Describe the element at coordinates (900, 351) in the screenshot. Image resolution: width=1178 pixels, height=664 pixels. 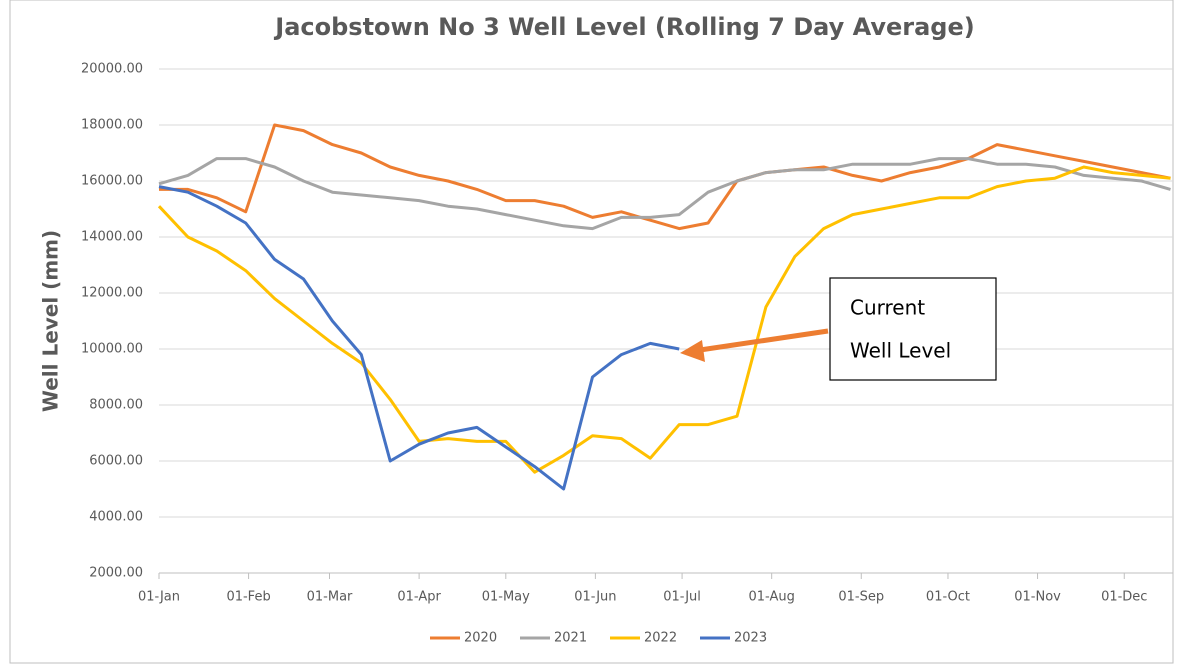
I see `annotation-text: Well Level` at that location.